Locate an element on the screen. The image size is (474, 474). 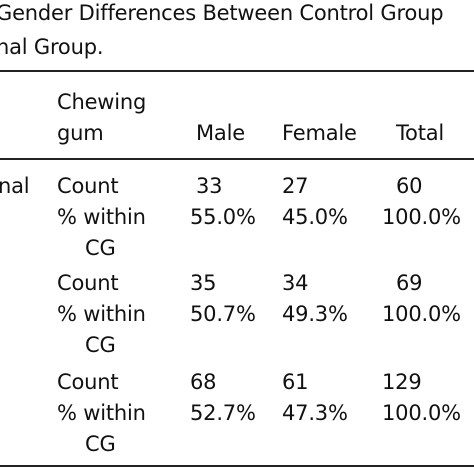
cell-female: 27 is located at coordinates (295, 186).